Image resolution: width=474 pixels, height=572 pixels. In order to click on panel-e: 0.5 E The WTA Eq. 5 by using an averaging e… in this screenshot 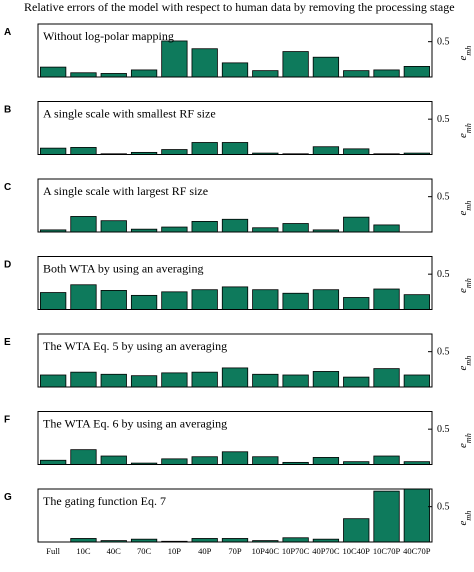, I will do `click(238, 360)`.